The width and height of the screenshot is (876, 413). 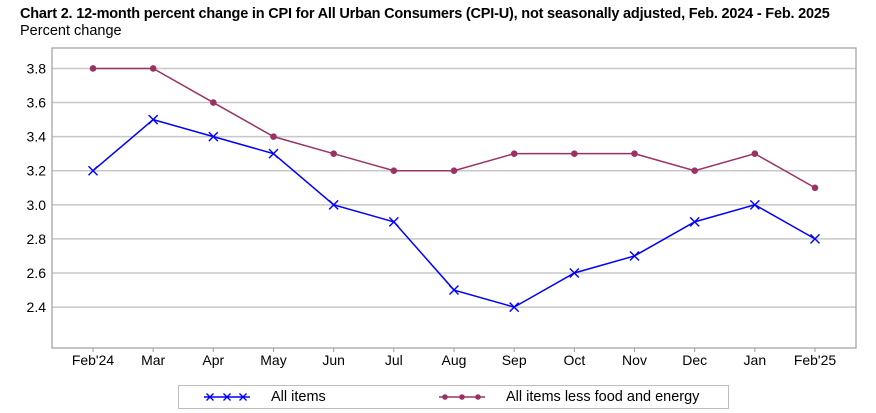 What do you see at coordinates (37, 68) in the screenshot?
I see `y-tick-label: 3.8` at bounding box center [37, 68].